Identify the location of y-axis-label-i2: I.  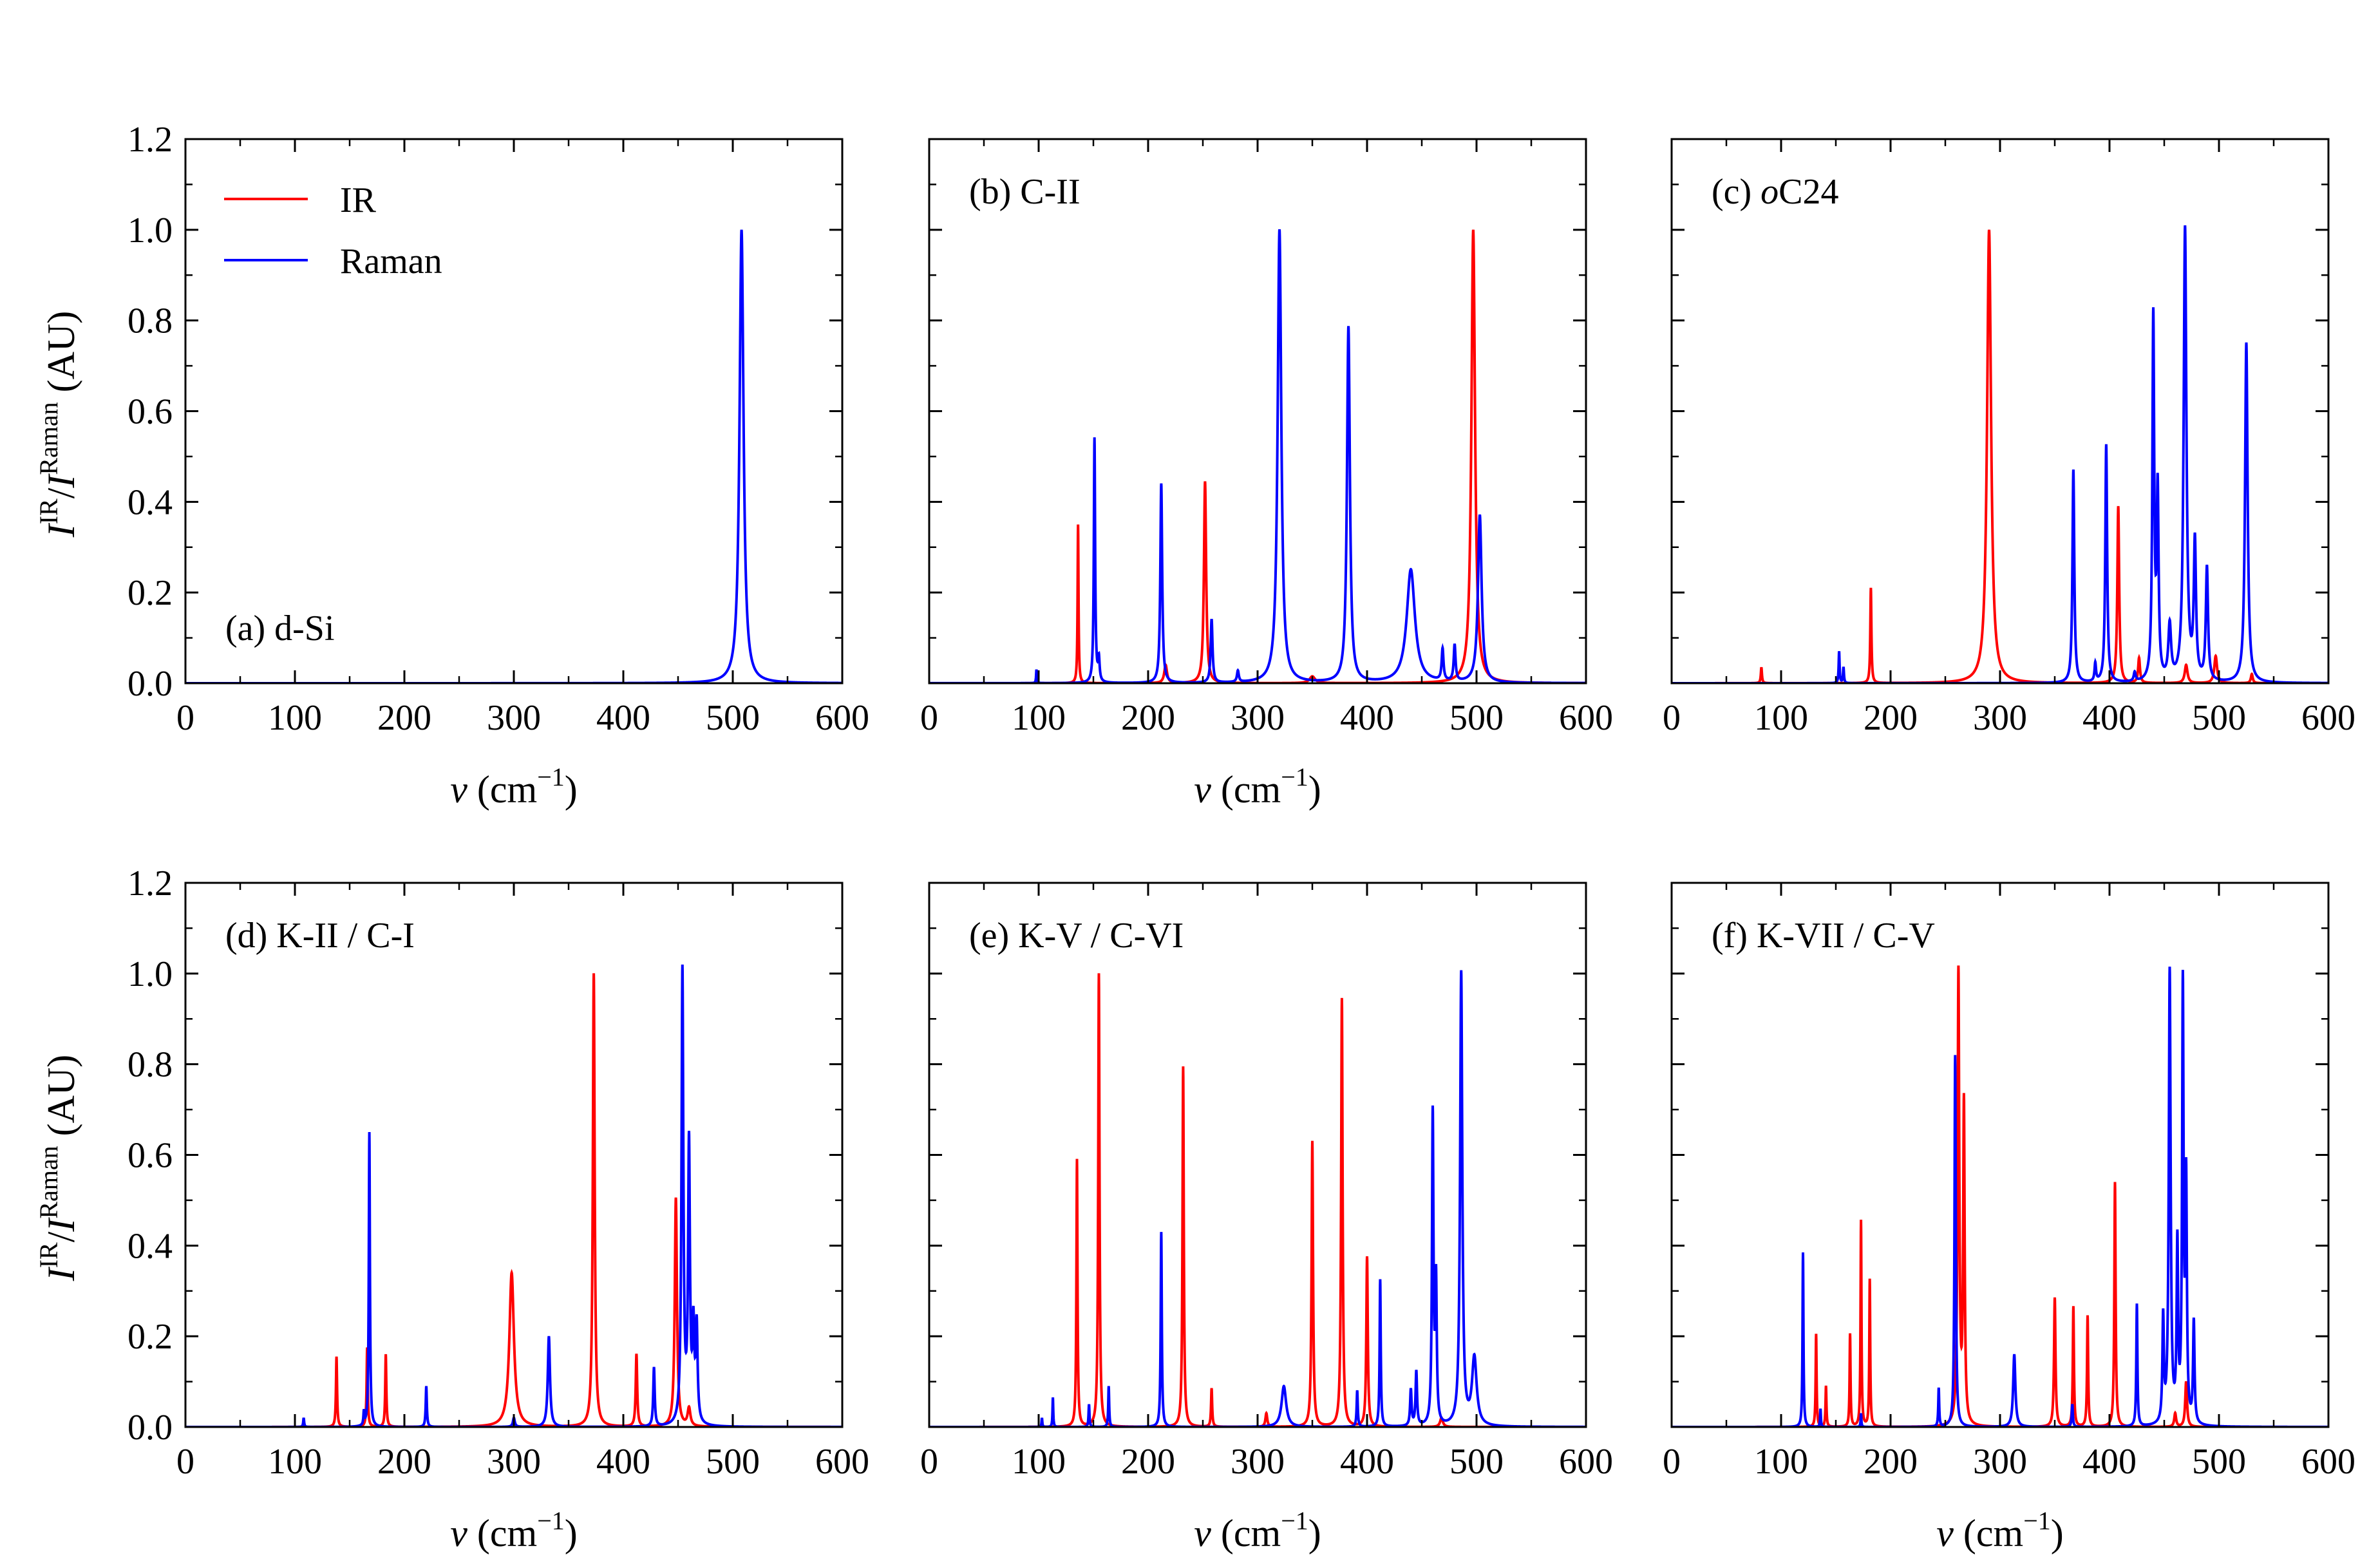
(61, 481).